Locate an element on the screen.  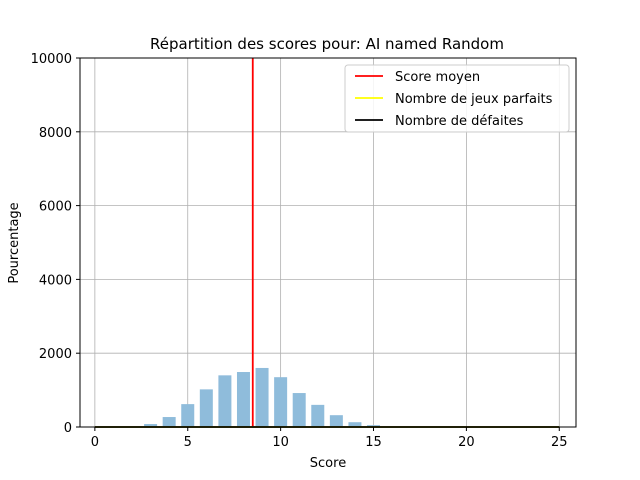
x-tick-label: 20 is located at coordinates (466, 442).